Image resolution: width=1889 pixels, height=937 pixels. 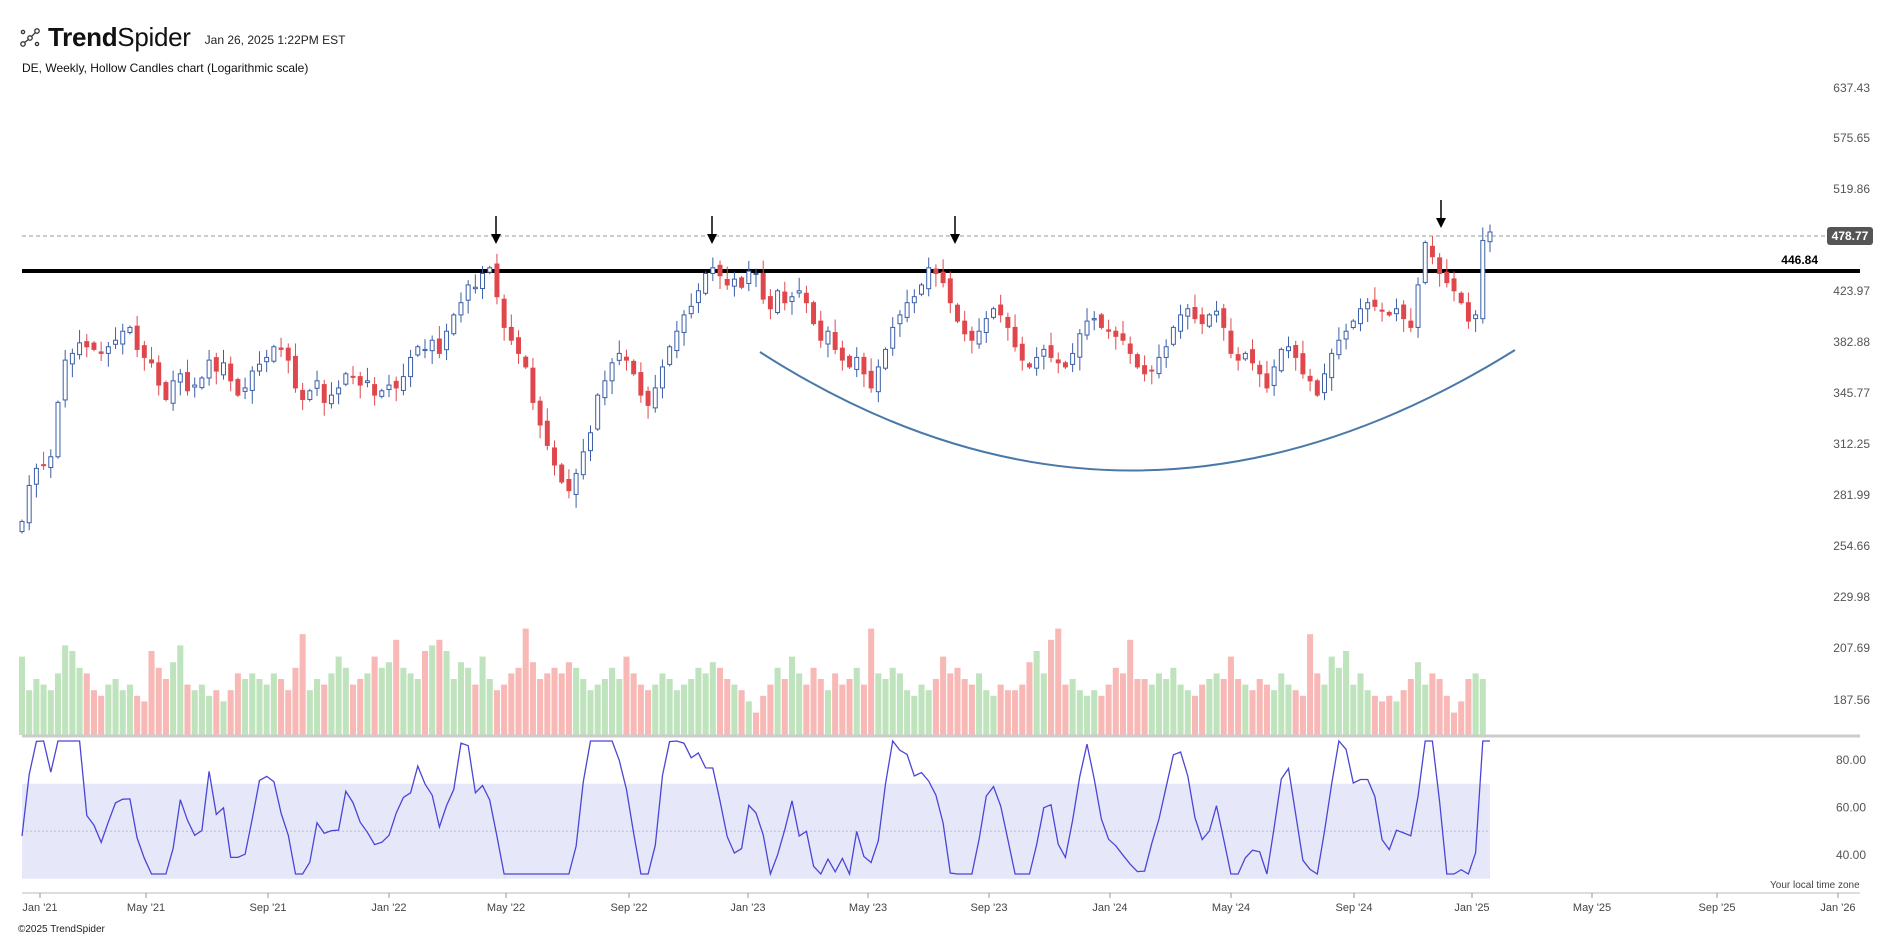 What do you see at coordinates (1815, 885) in the screenshot?
I see `timezone-label: Your local time zone` at bounding box center [1815, 885].